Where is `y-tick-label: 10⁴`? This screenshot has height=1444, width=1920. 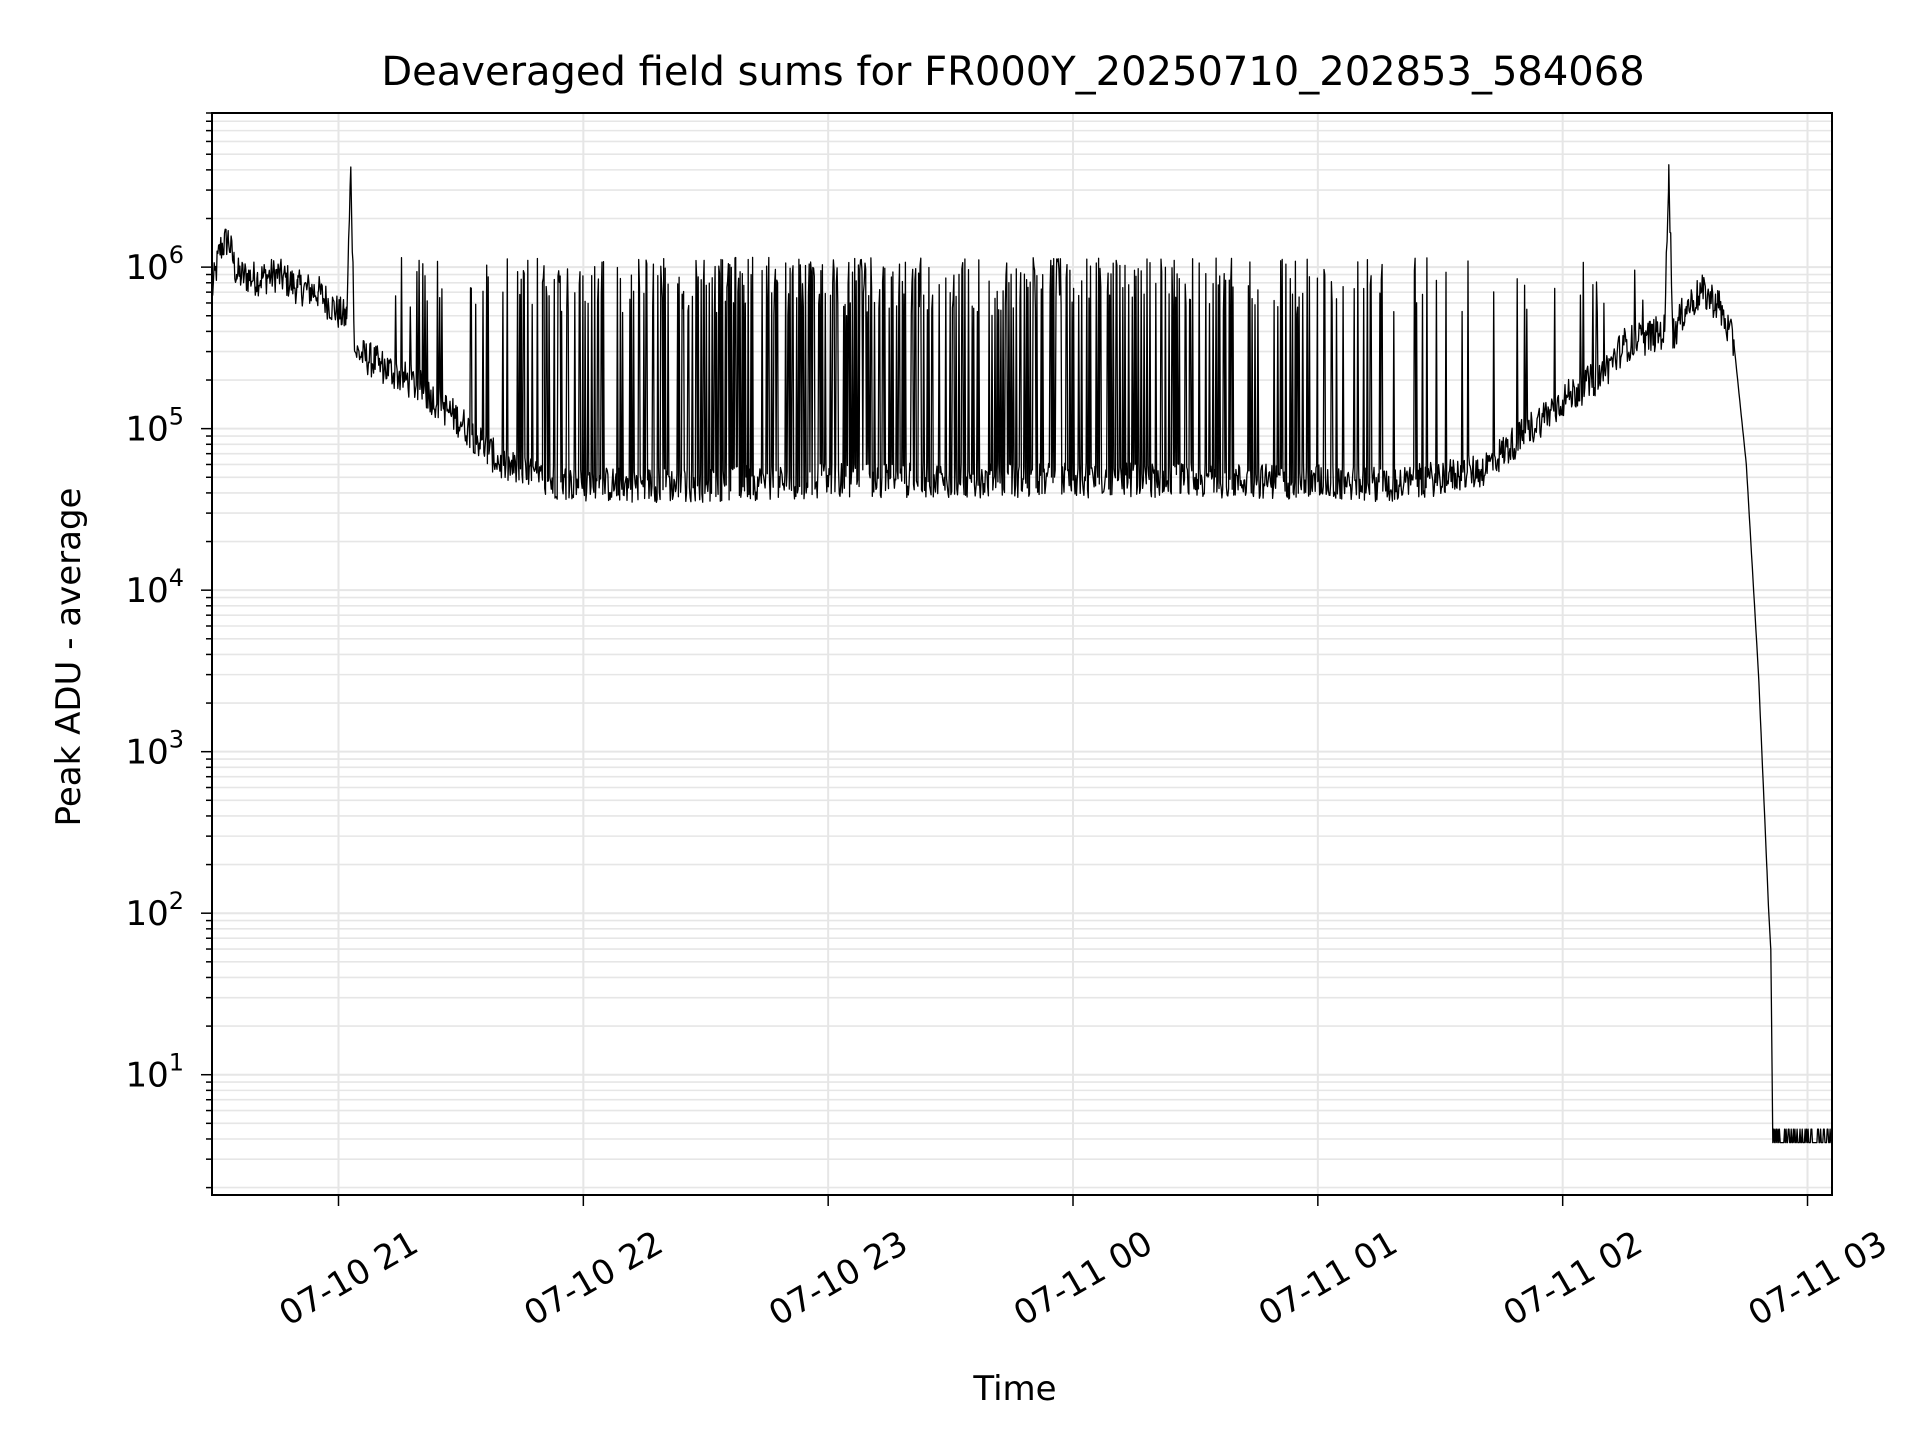 y-tick-label: 10⁴ is located at coordinates (154, 587).